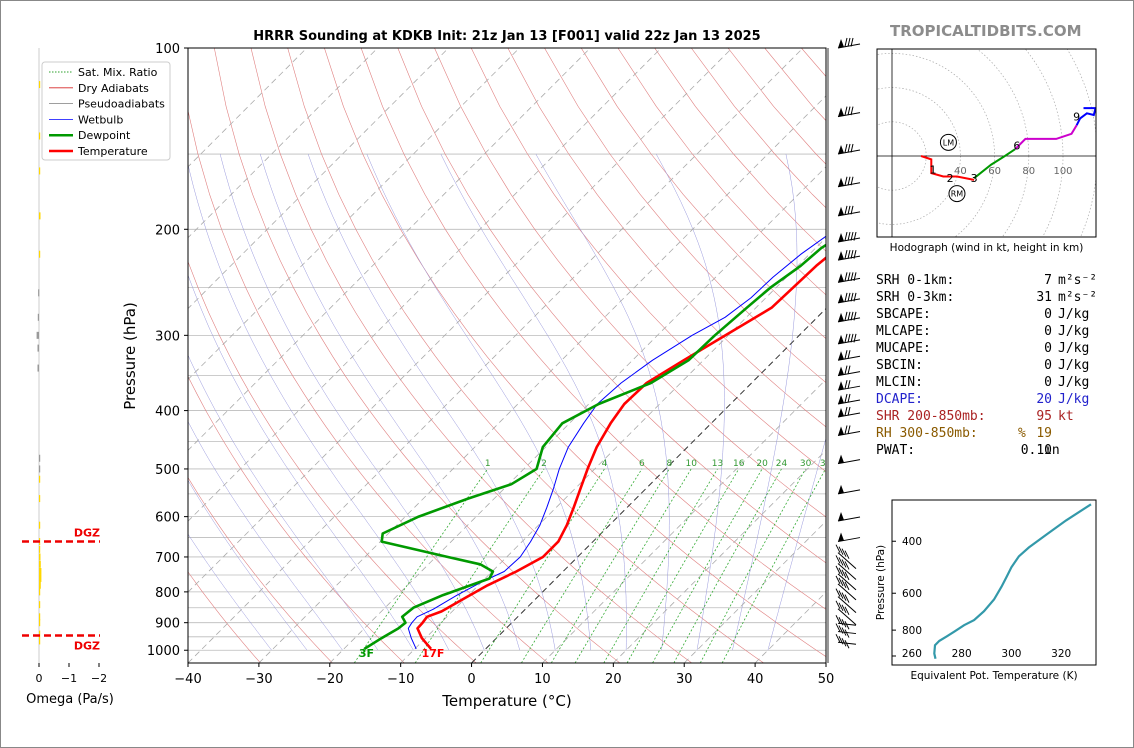 This screenshot has width=1134, height=748. Describe the element at coordinates (1048, 280) in the screenshot. I see `stat-value: 7` at that location.